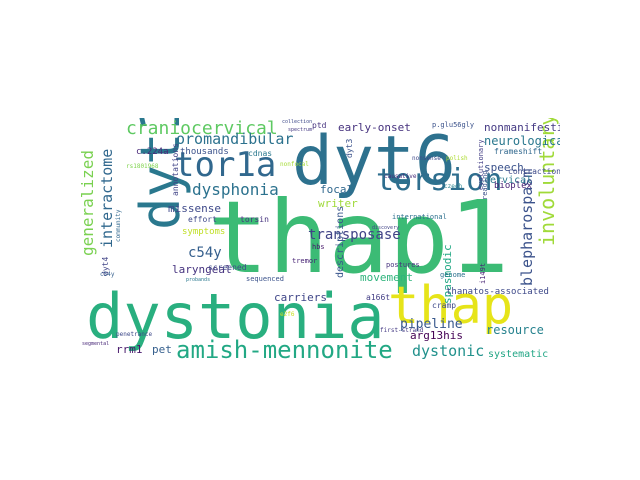 The height and width of the screenshot is (480, 640). I want to click on word-systematic: systematic, so click(518, 354).